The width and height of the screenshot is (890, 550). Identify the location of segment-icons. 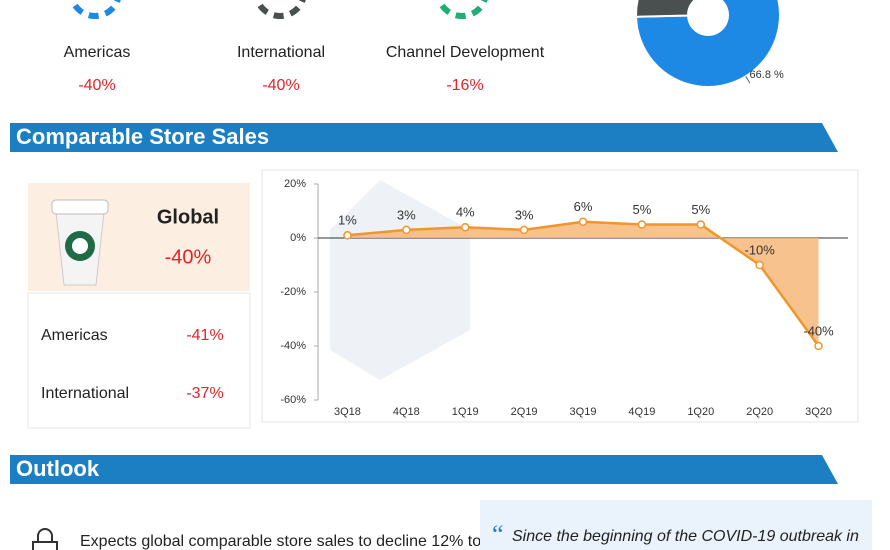
(278, 9).